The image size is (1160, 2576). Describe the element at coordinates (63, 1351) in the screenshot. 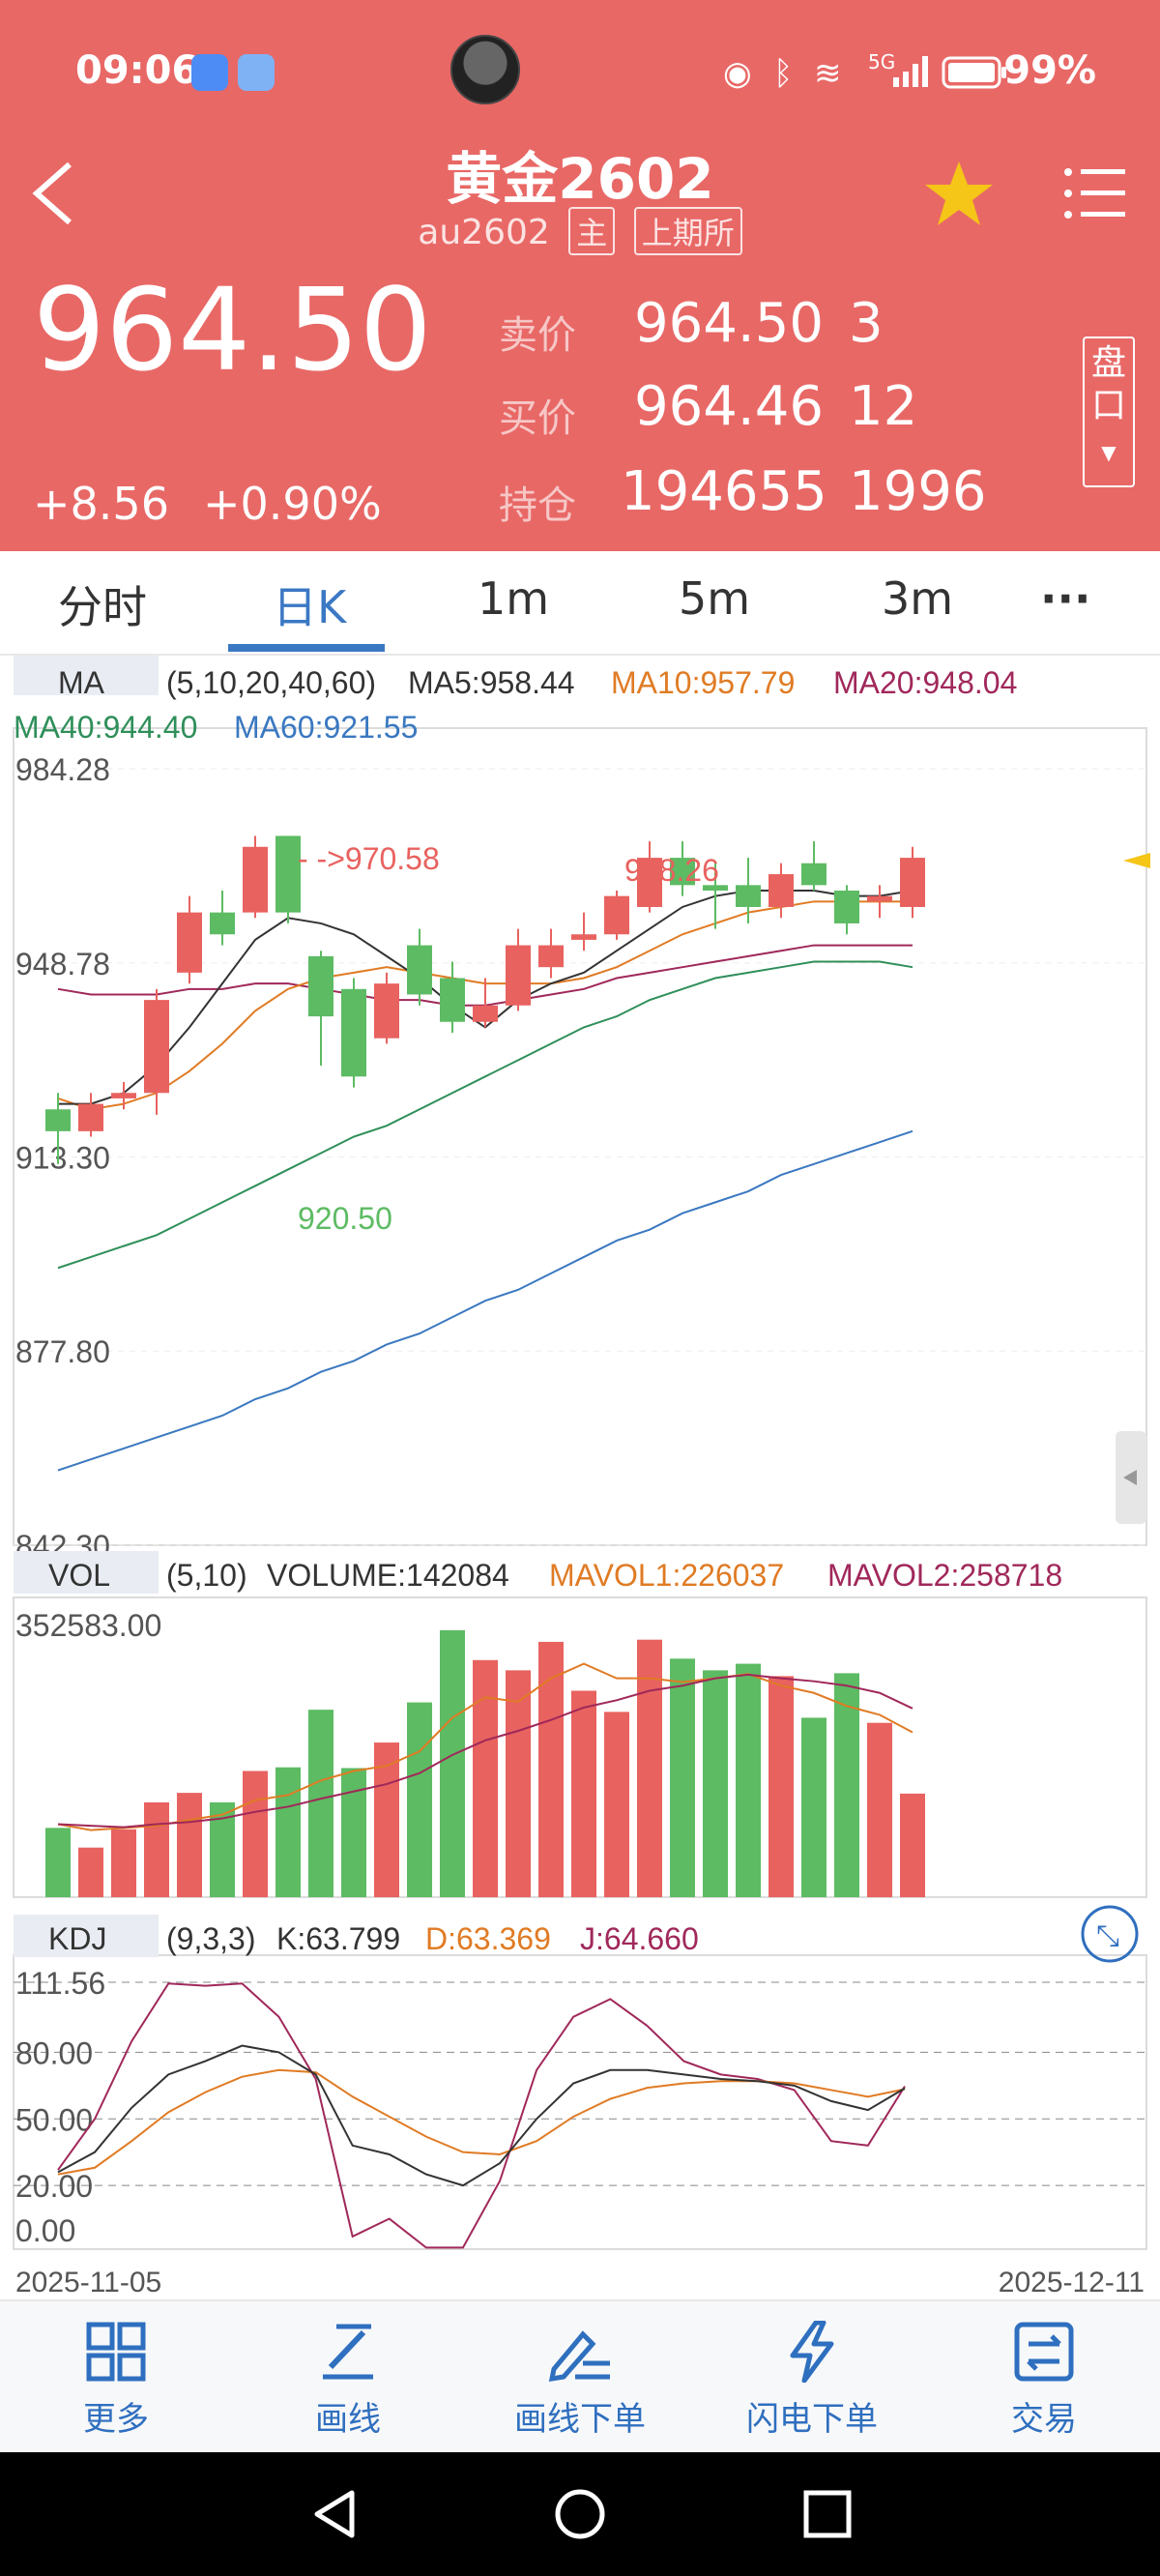

I see `kline-ytick-3: 877.80` at that location.